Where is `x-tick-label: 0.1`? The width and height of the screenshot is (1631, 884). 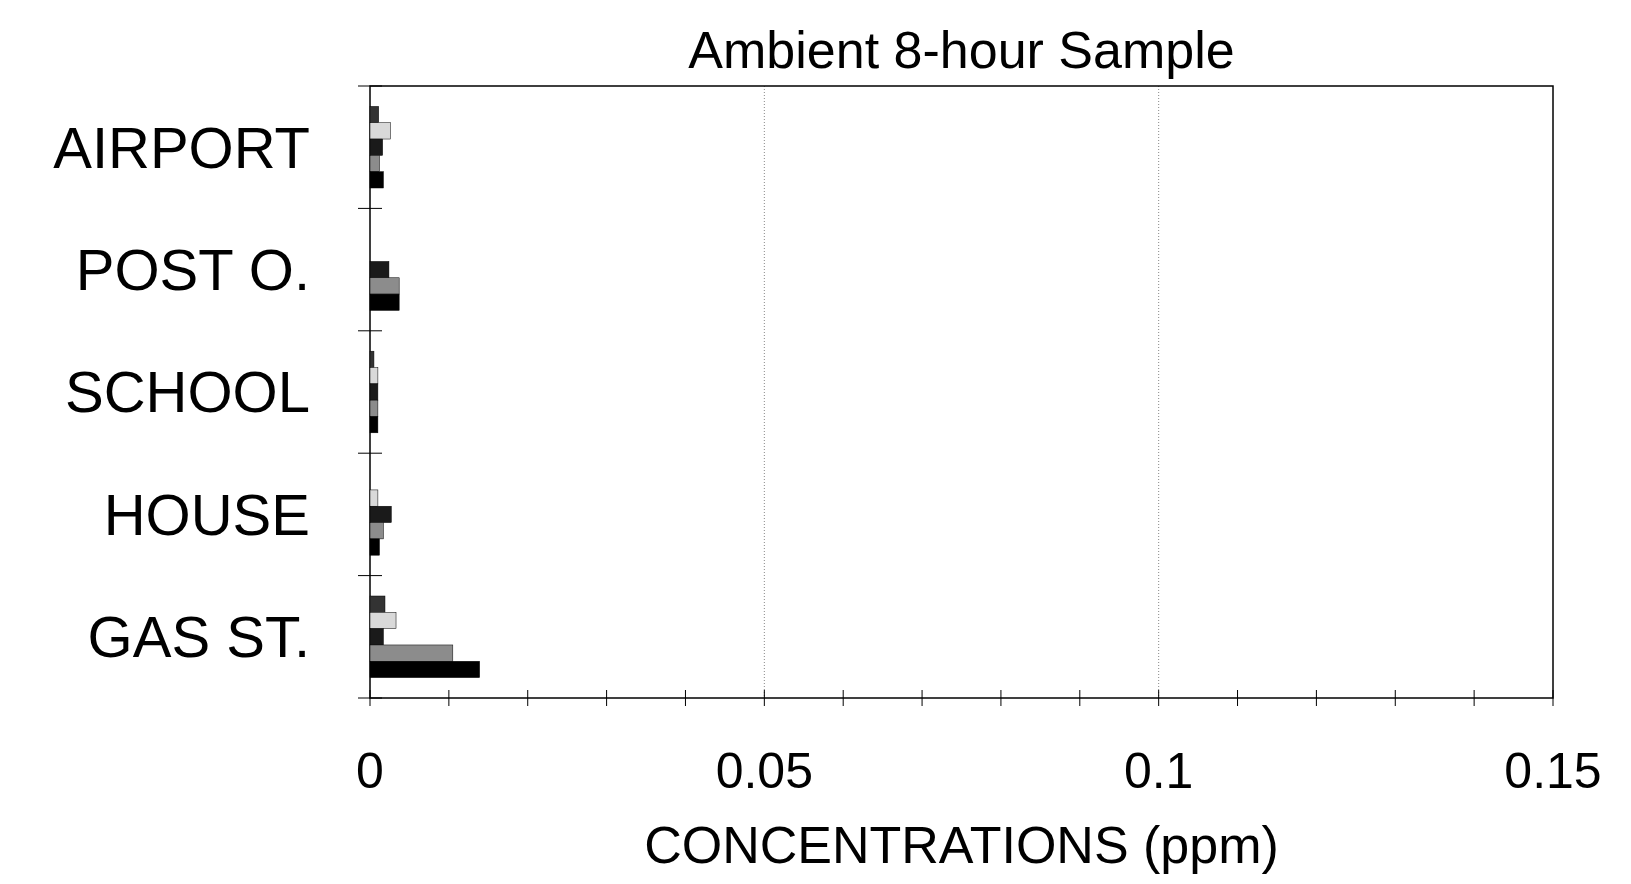
x-tick-label: 0.1 is located at coordinates (1158, 771).